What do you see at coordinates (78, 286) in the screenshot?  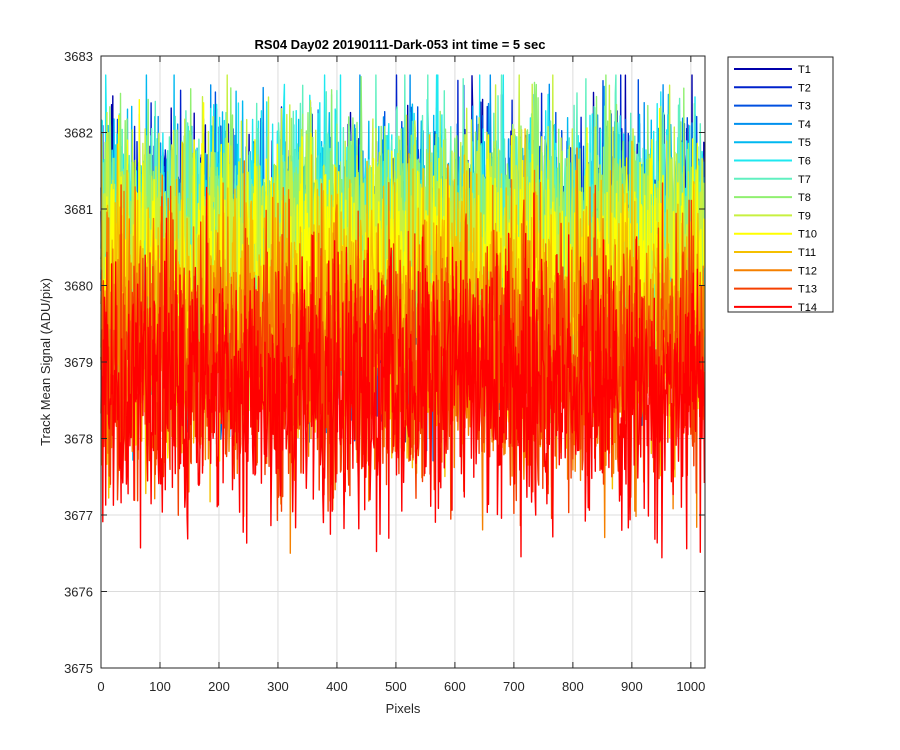 I see `y-tick-label: 3680` at bounding box center [78, 286].